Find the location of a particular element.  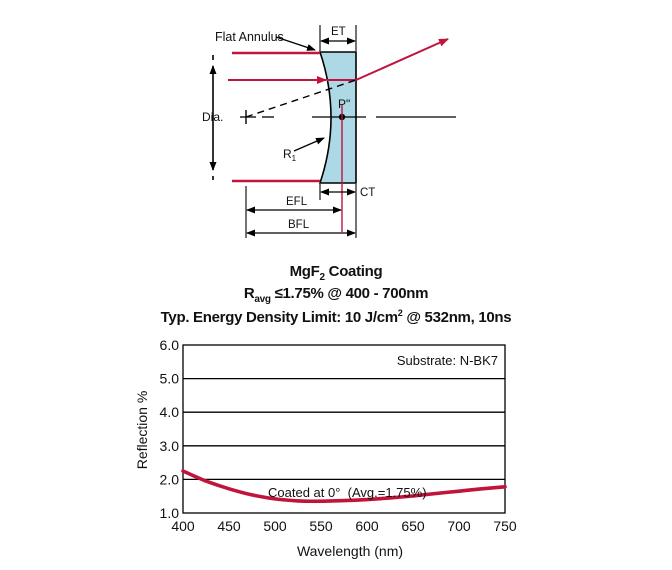

series-line-coated is located at coordinates (344, 486).